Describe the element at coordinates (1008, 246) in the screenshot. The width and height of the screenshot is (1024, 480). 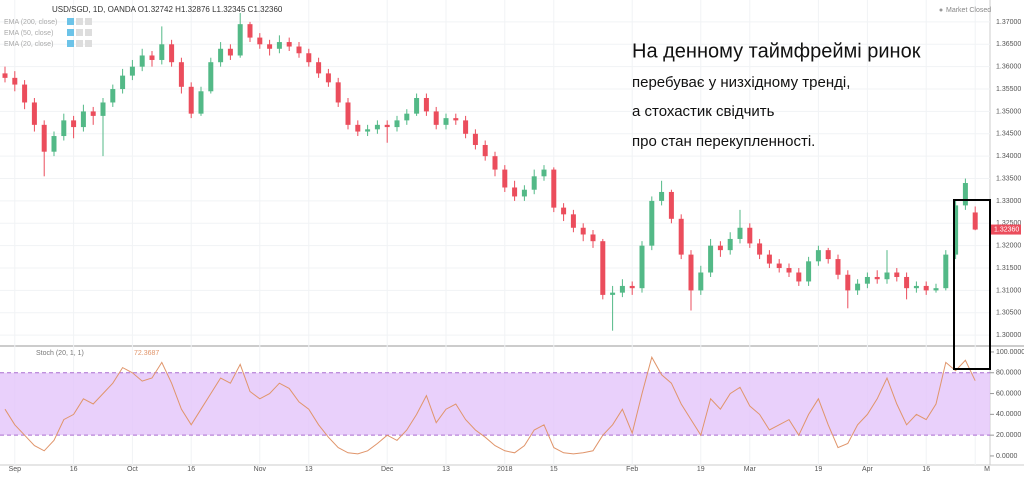
I see `y-tick-label: 1.32000` at that location.